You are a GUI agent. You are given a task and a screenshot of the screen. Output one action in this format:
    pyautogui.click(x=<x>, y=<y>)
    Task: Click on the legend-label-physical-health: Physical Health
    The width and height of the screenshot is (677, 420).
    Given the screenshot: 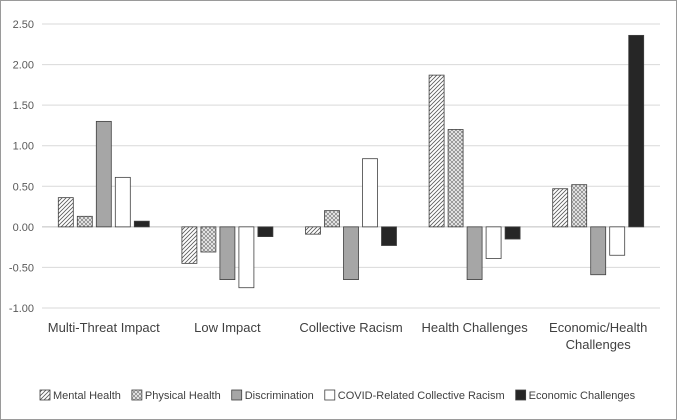 What is the action you would take?
    pyautogui.click(x=183, y=396)
    